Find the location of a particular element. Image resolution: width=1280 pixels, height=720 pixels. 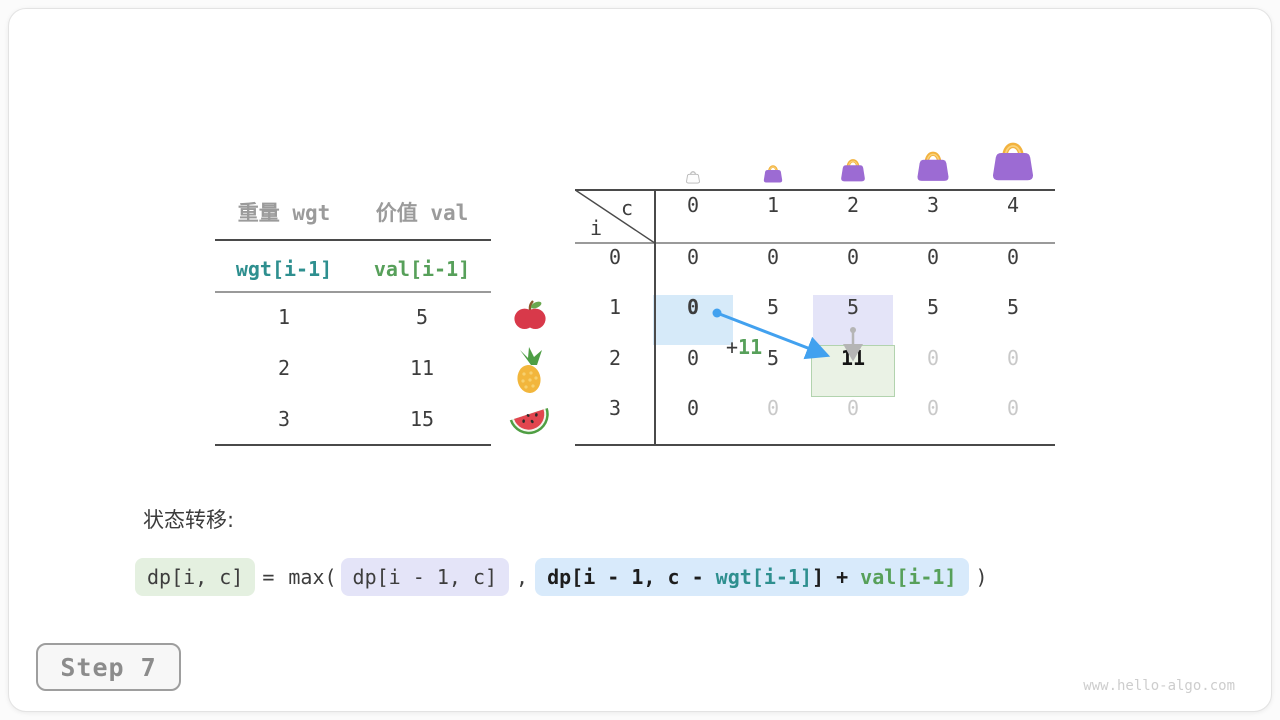

corner-col-var: c is located at coordinates (627, 208).